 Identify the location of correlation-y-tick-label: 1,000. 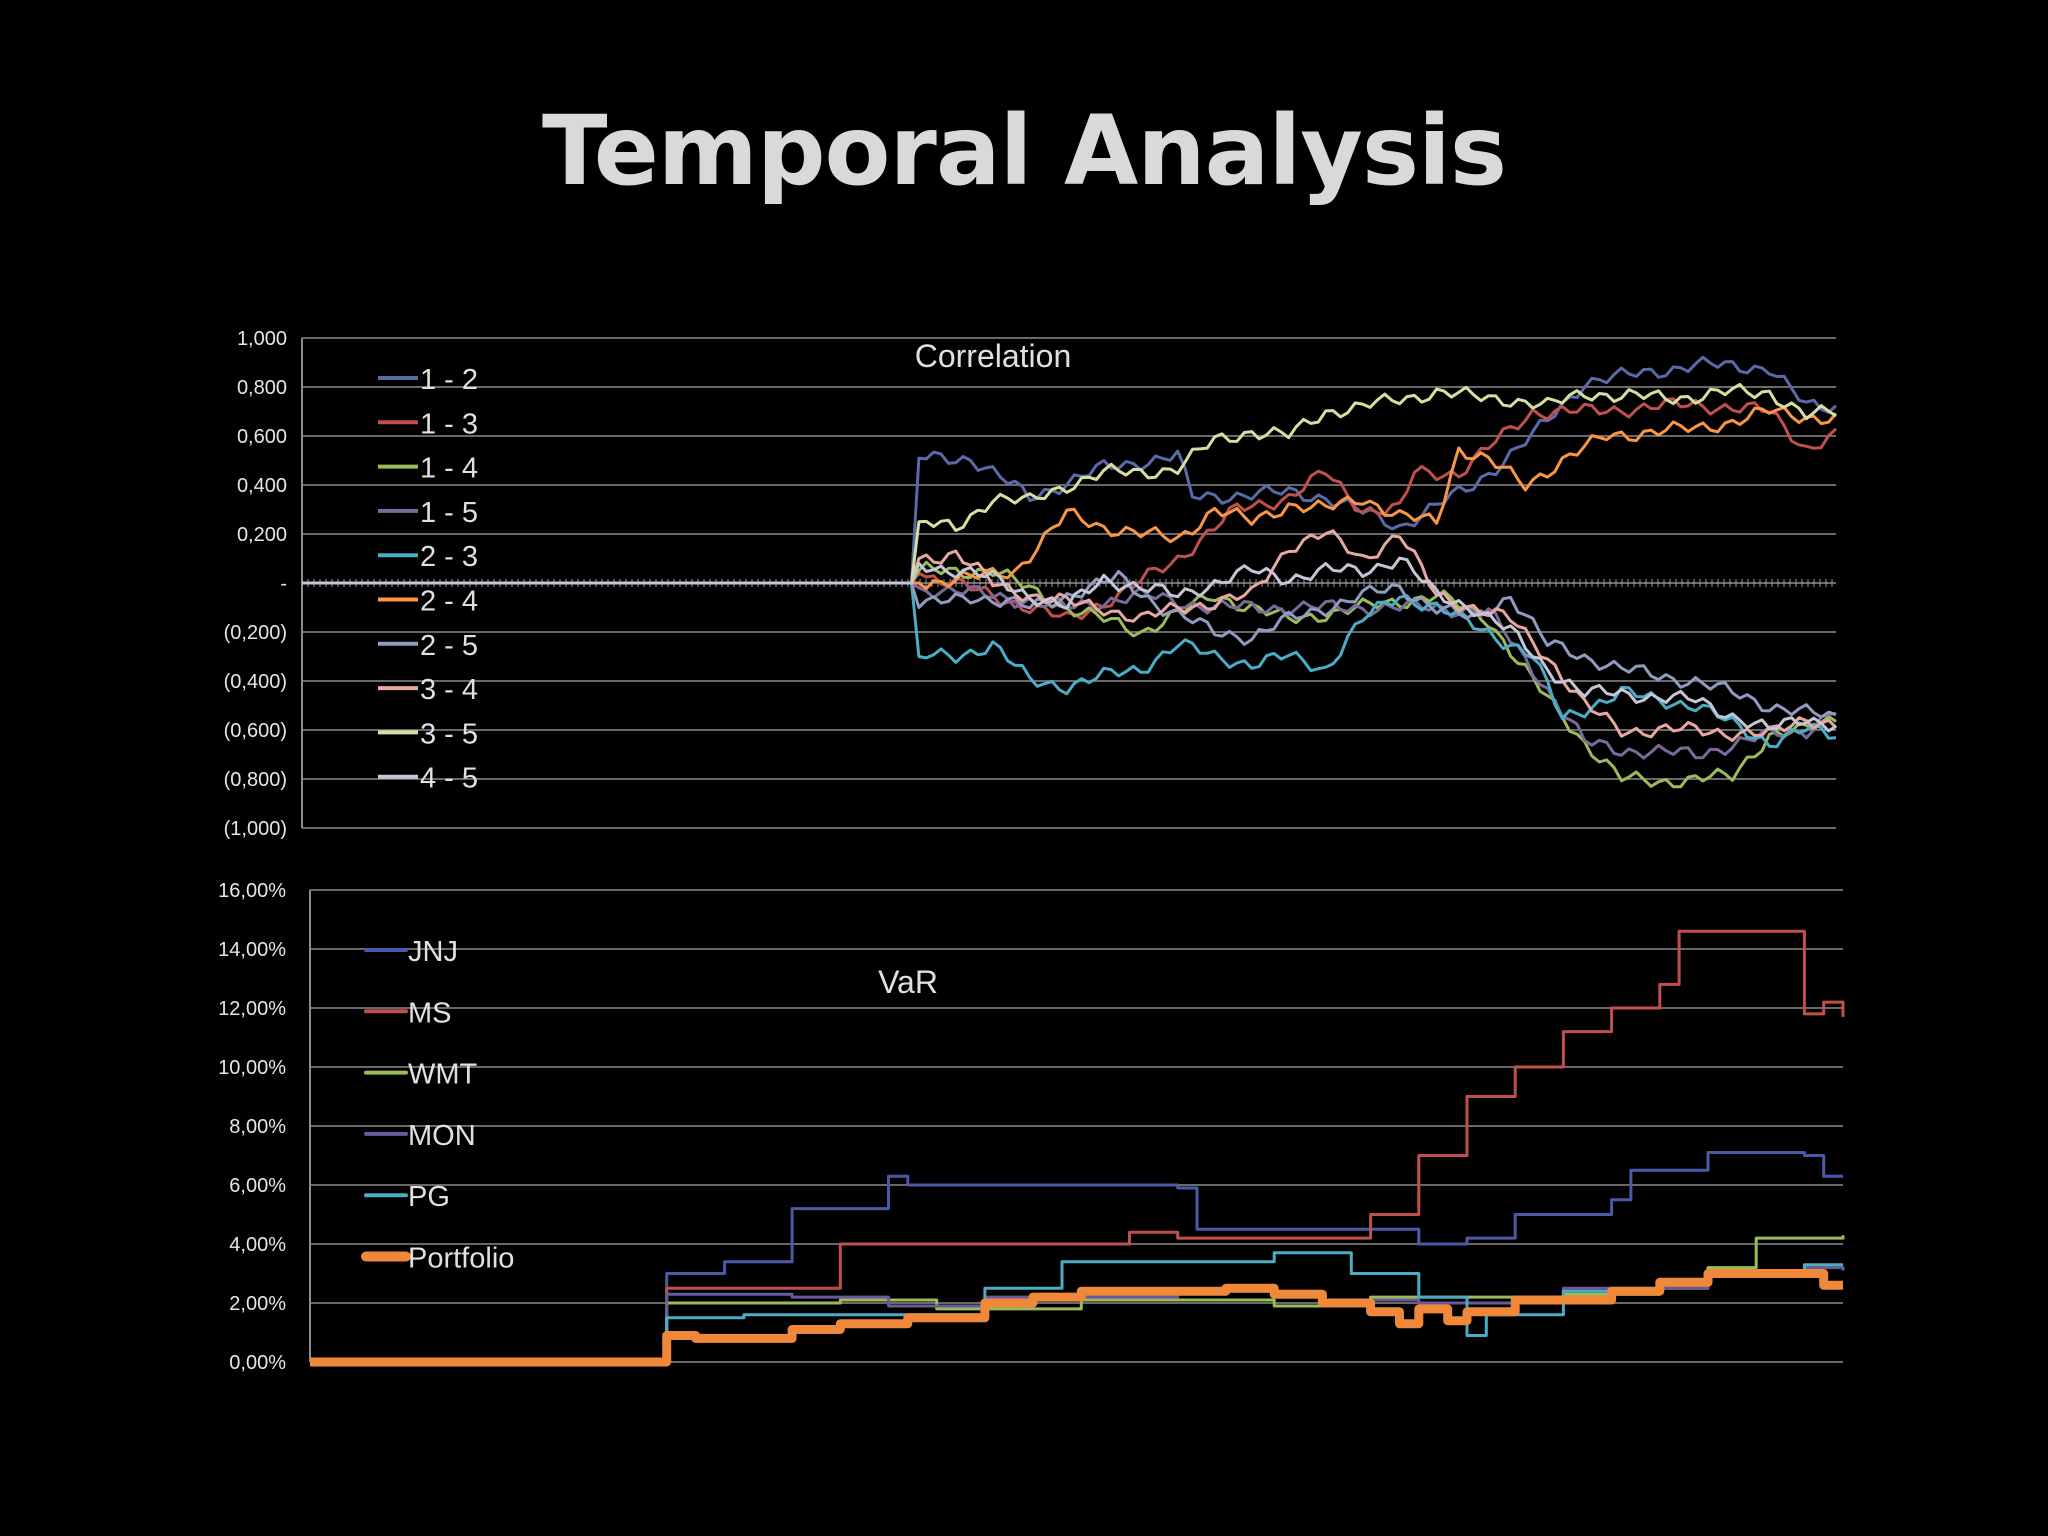
(262, 339).